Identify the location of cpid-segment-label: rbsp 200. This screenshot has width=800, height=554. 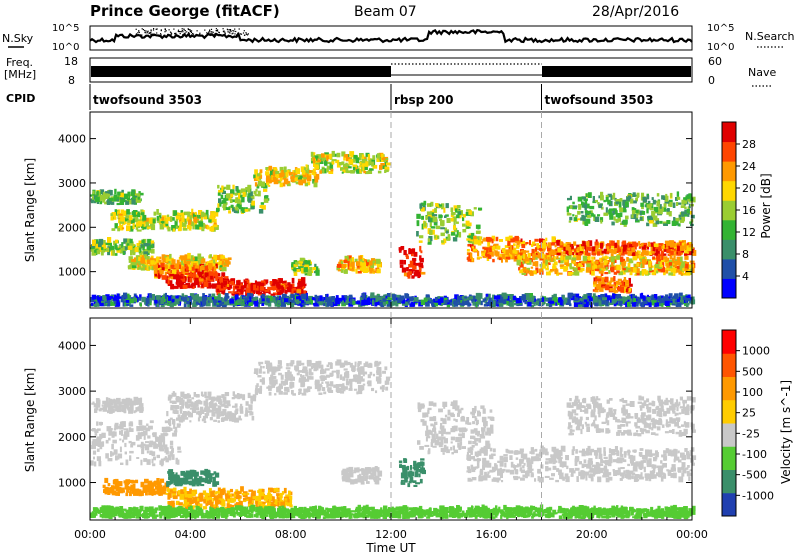
(423, 100).